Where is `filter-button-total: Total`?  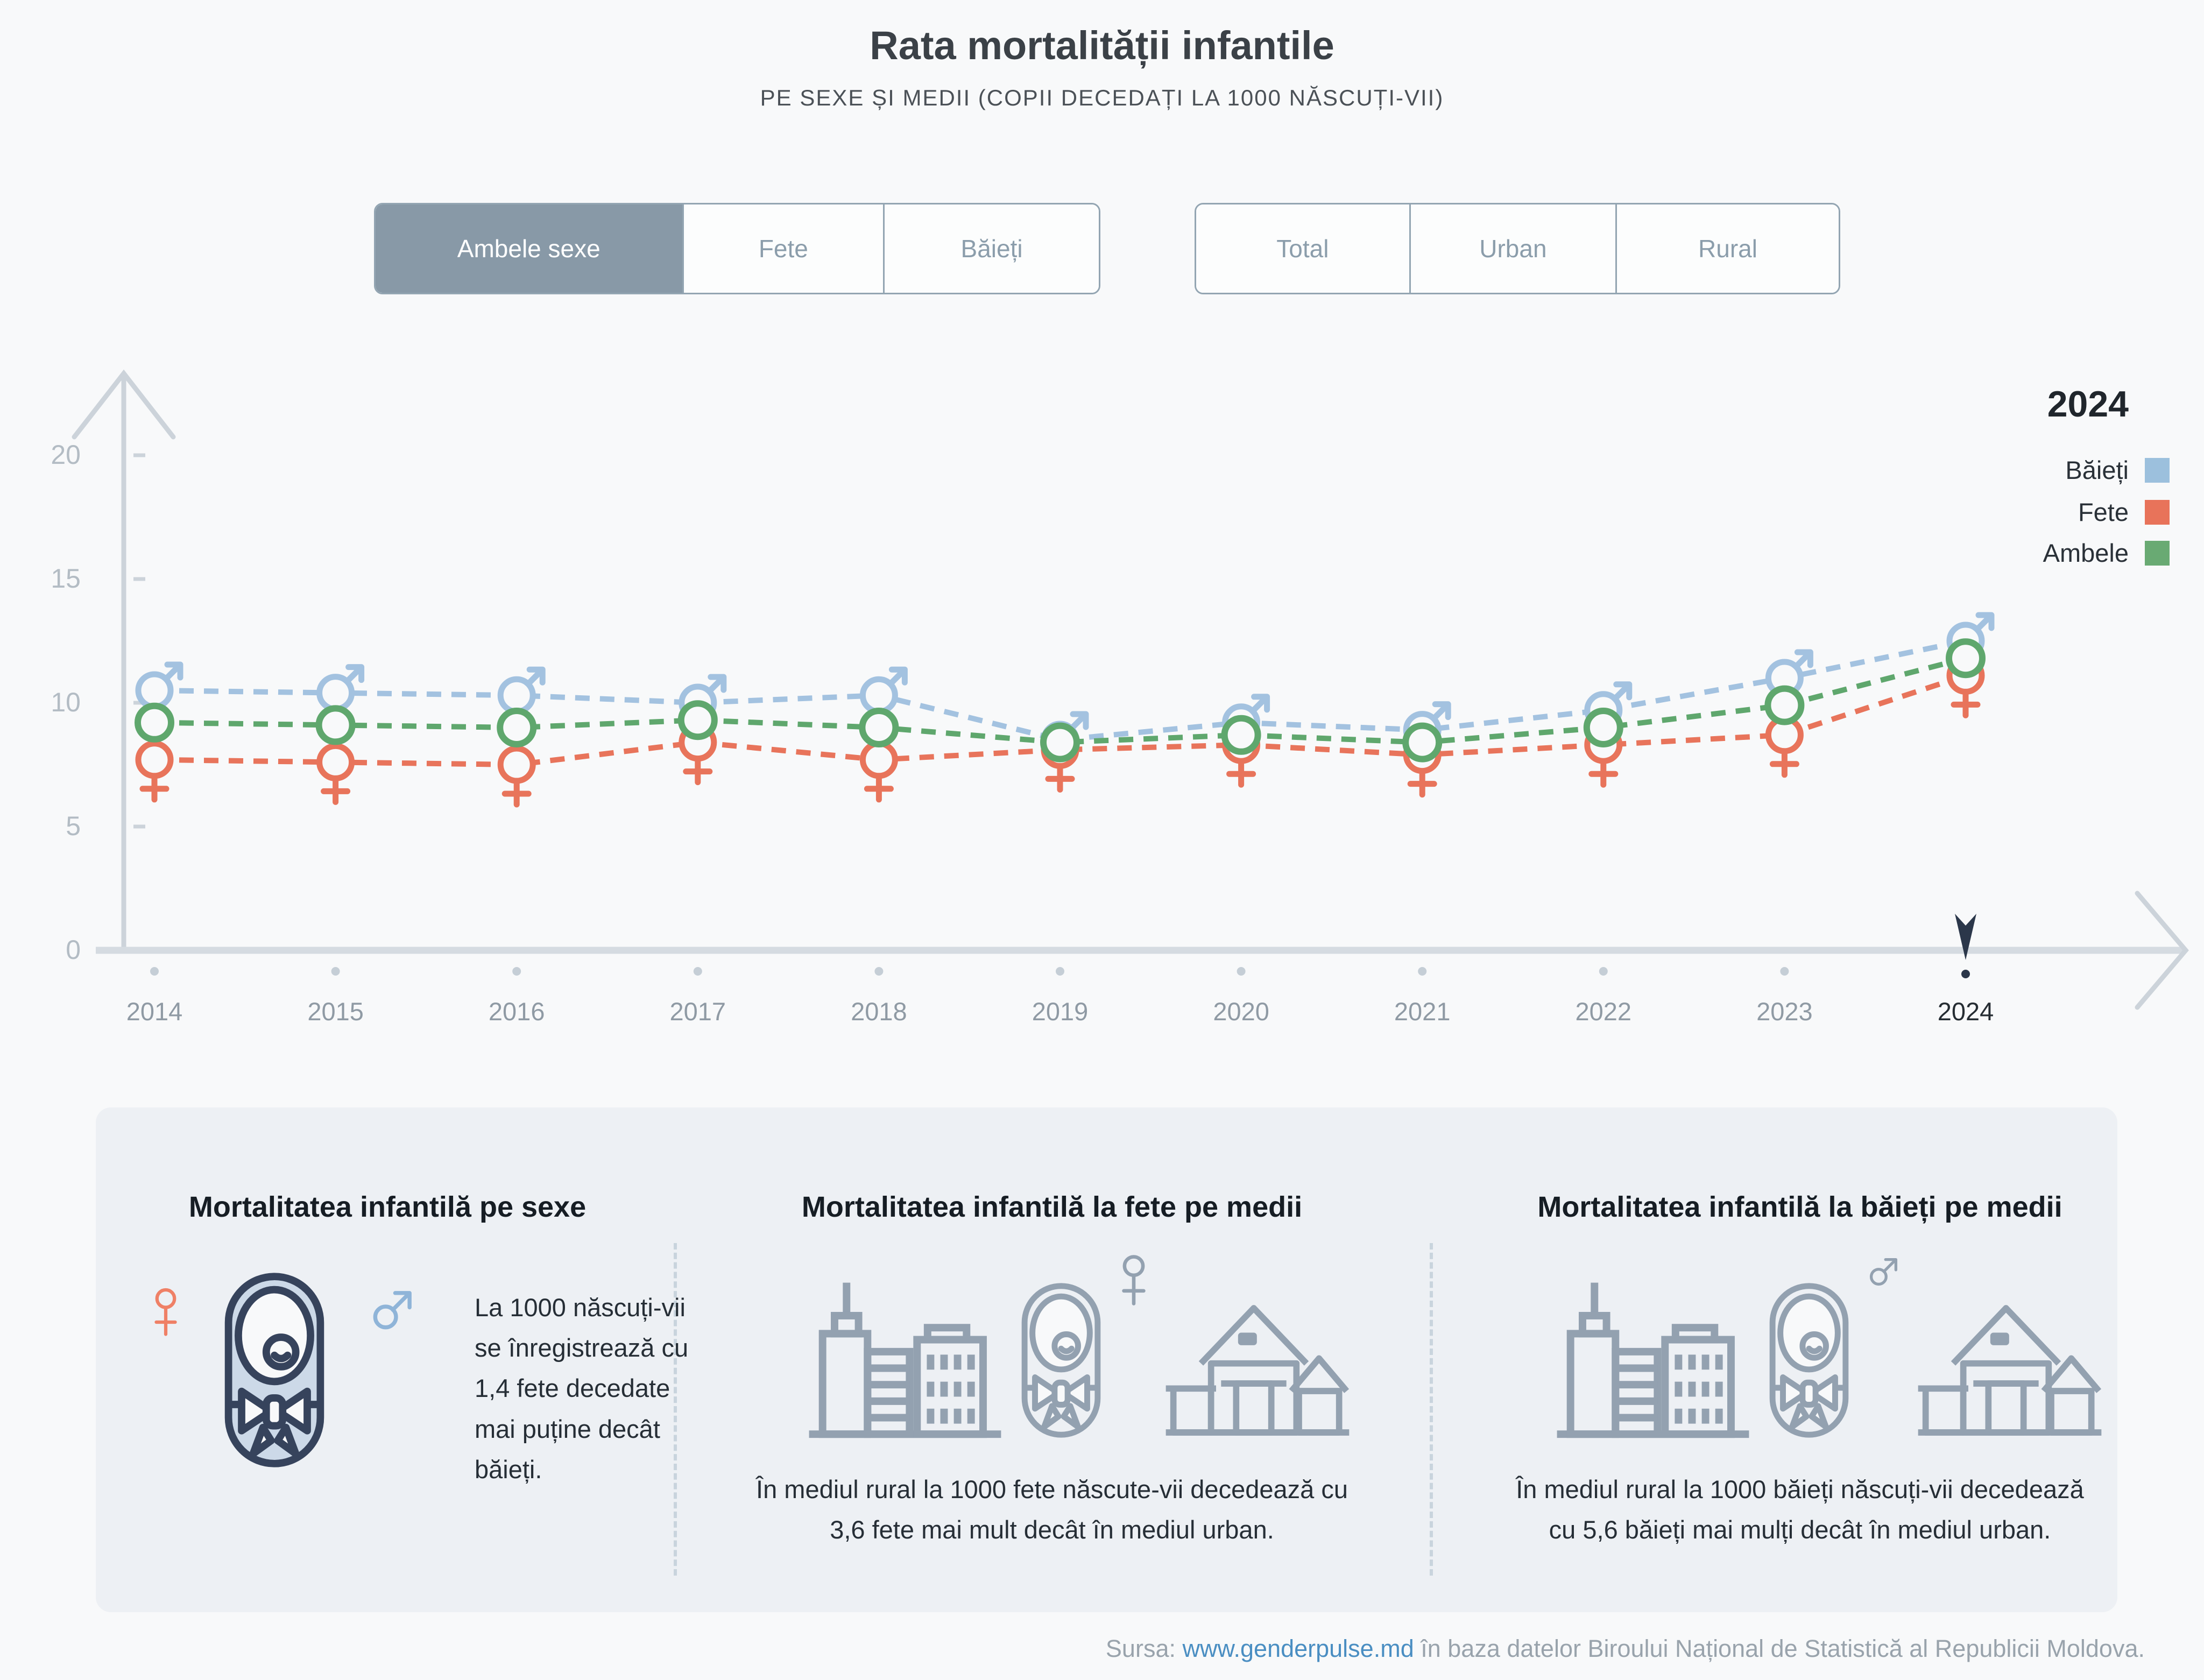 filter-button-total: Total is located at coordinates (1303, 248).